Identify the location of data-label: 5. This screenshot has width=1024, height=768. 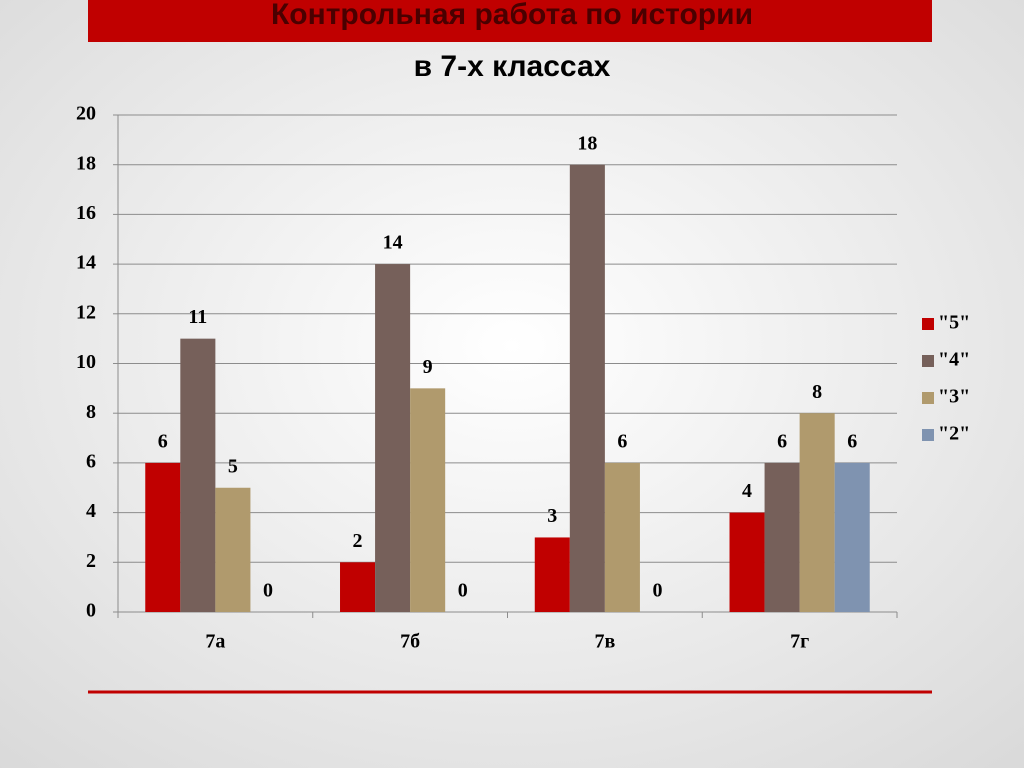
(233, 466).